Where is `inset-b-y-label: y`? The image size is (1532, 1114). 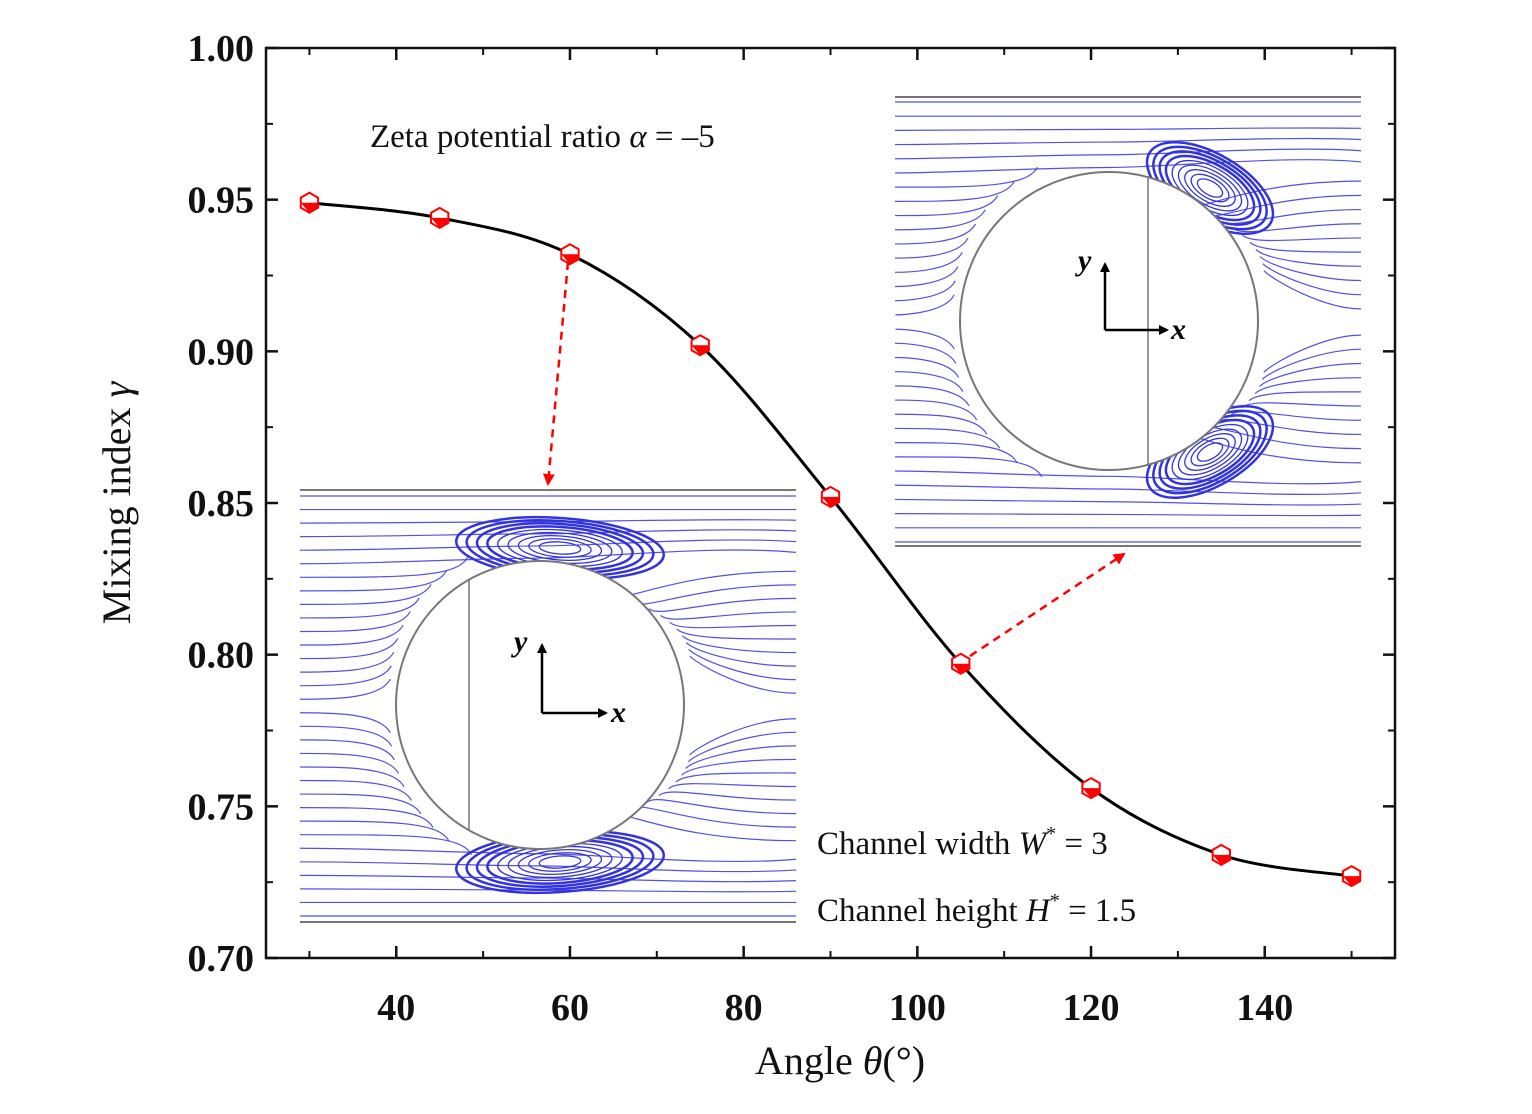 inset-b-y-label: y is located at coordinates (1083, 260).